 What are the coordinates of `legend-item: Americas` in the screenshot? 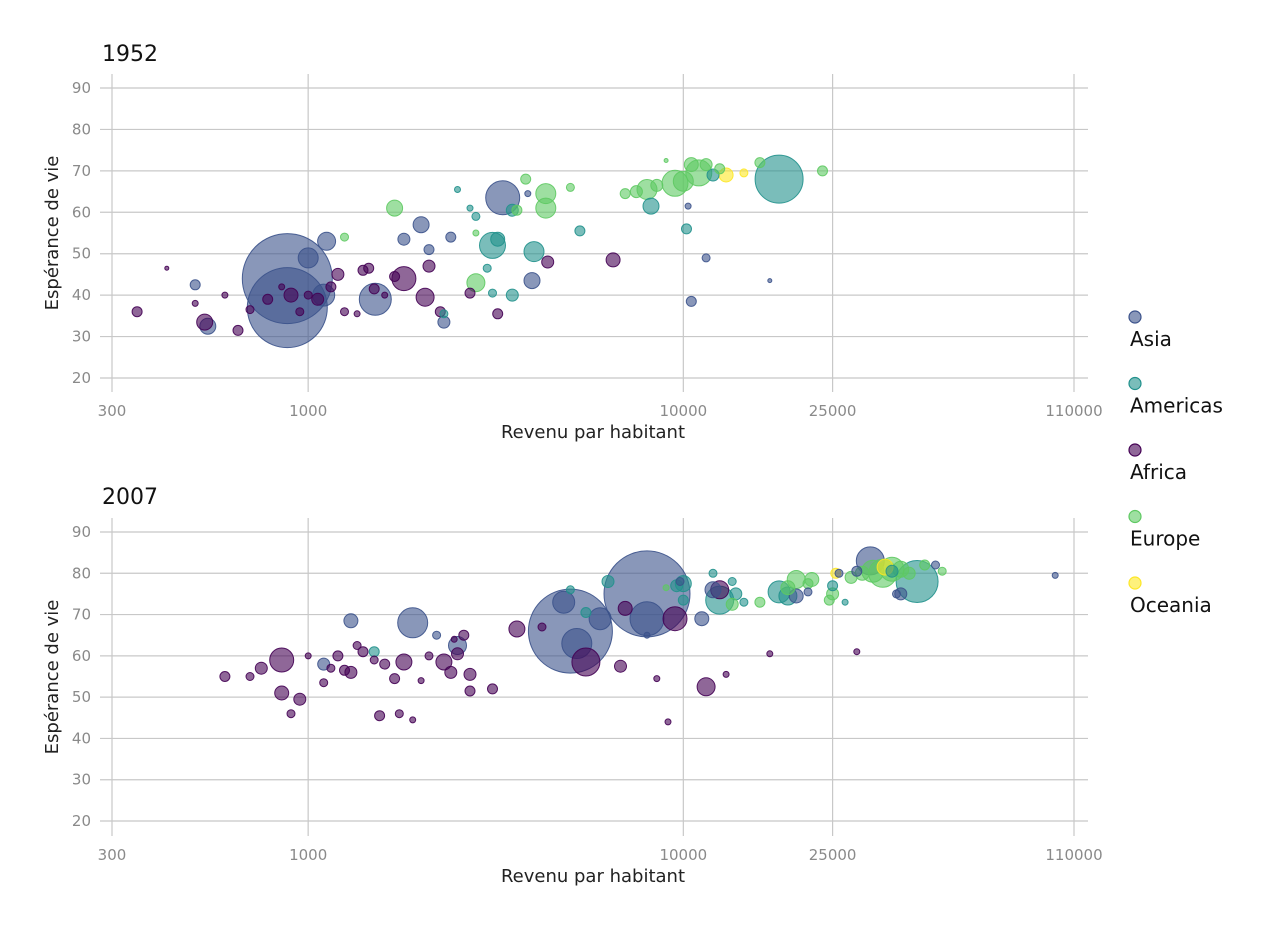 It's located at (1175, 397).